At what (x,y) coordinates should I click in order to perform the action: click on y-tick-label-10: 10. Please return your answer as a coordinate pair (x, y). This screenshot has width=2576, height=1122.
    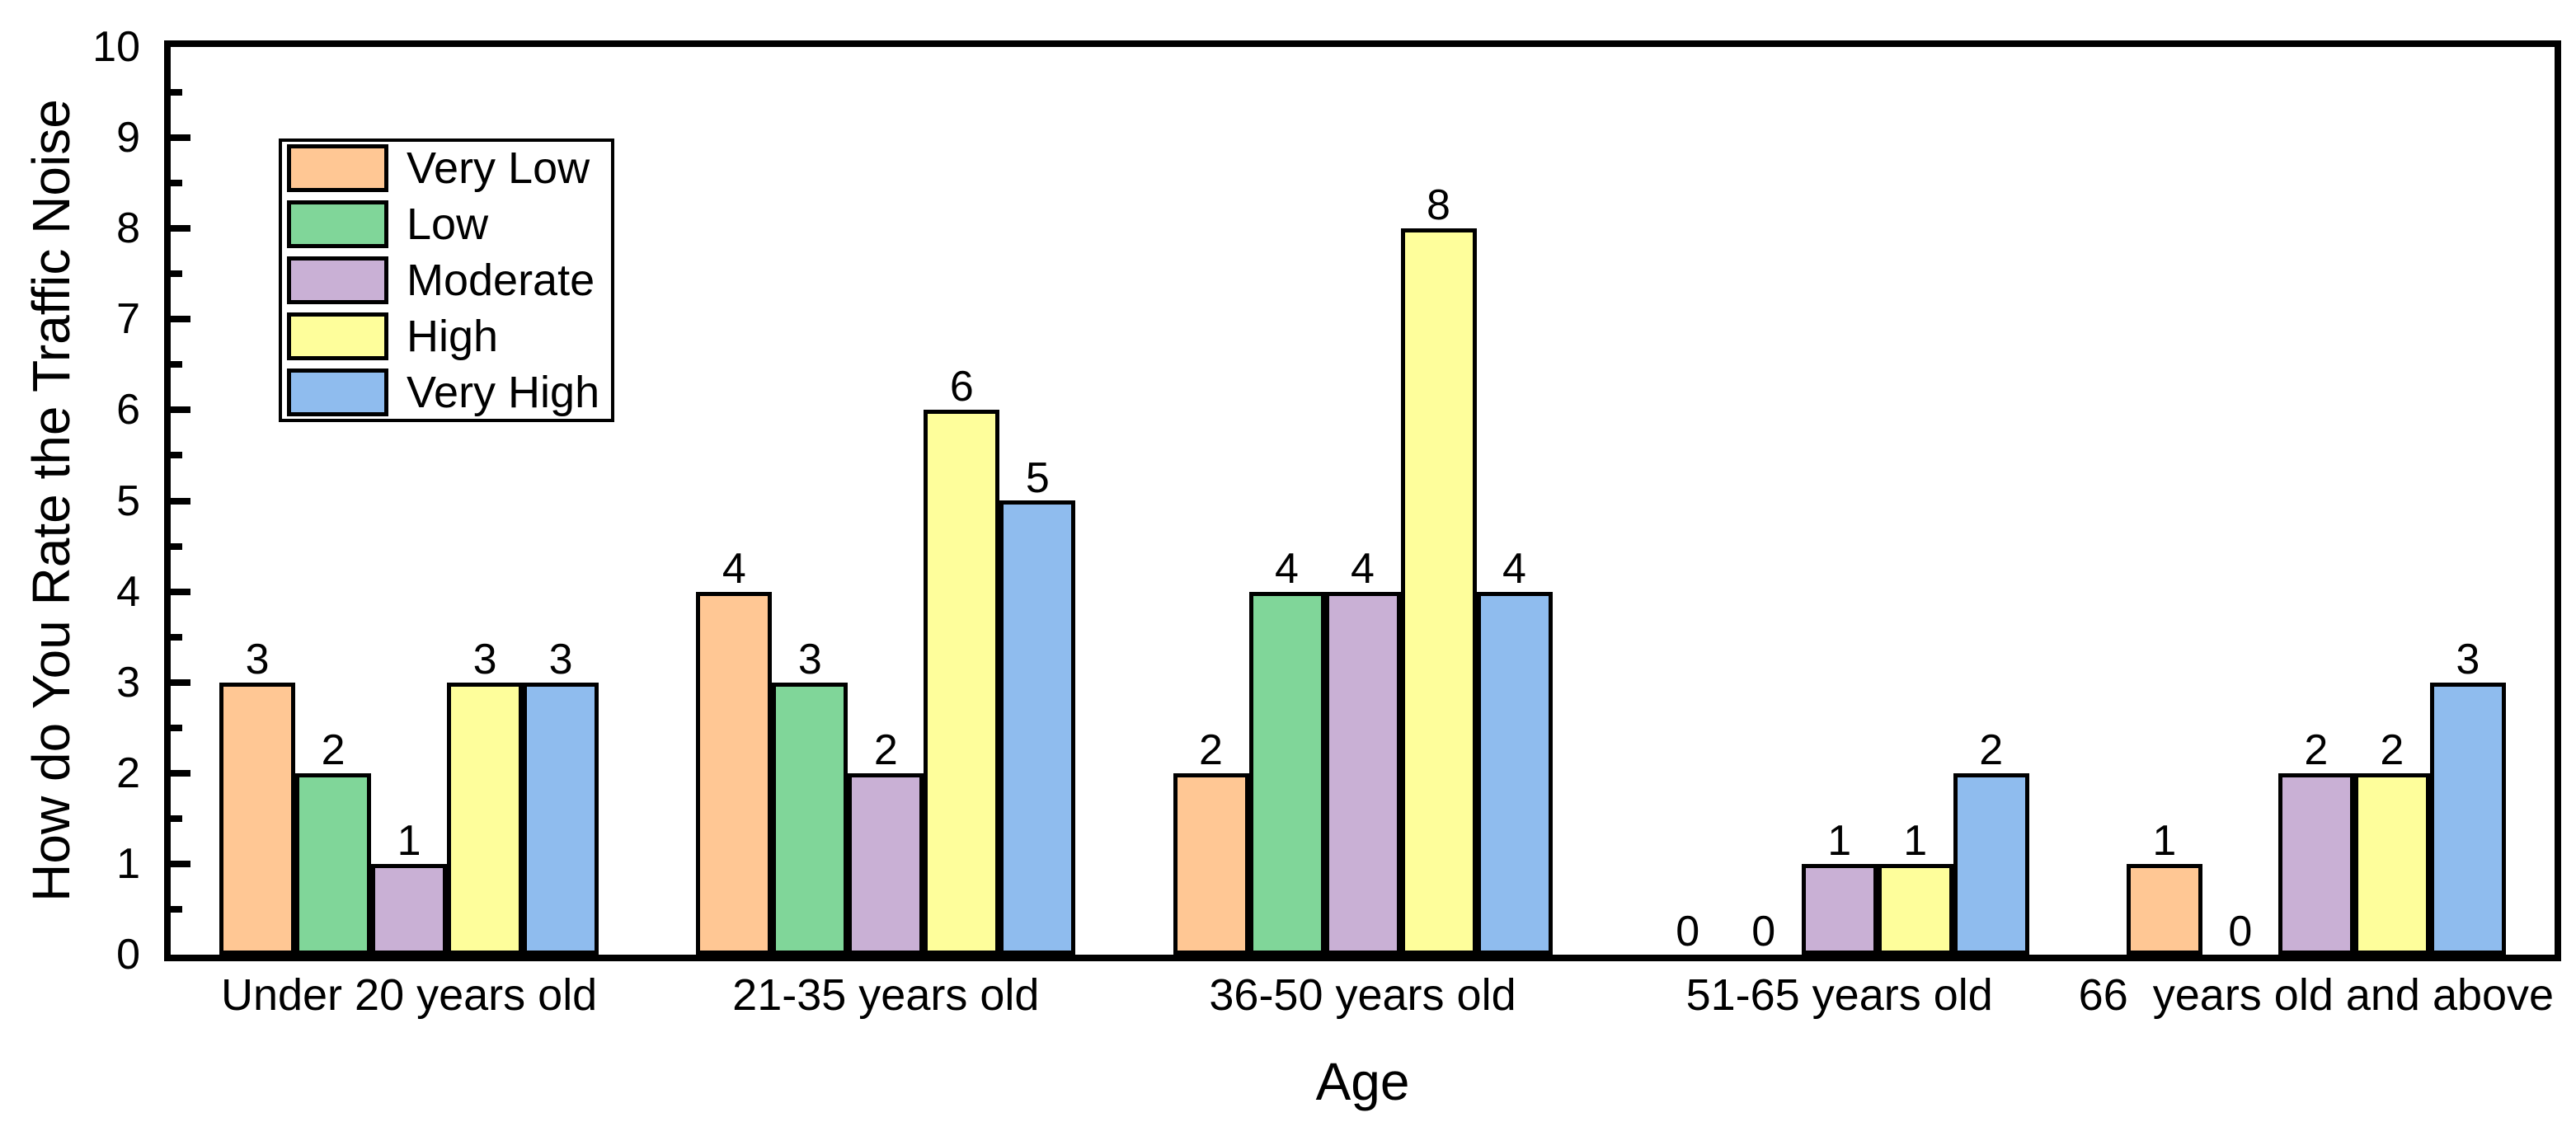
    Looking at the image, I should click on (116, 47).